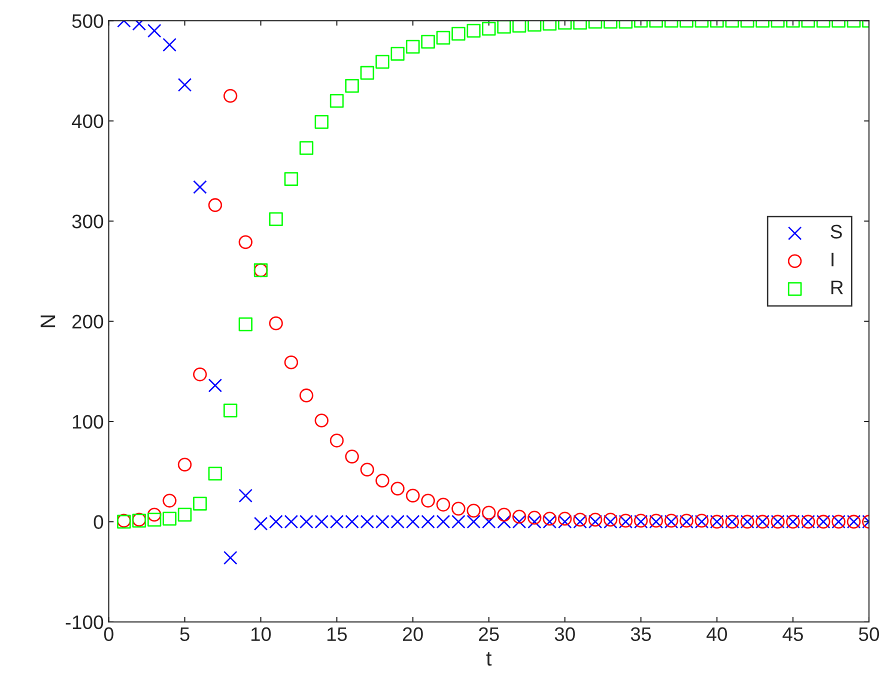  Describe the element at coordinates (640, 634) in the screenshot. I see `x-tick-label: 35` at that location.